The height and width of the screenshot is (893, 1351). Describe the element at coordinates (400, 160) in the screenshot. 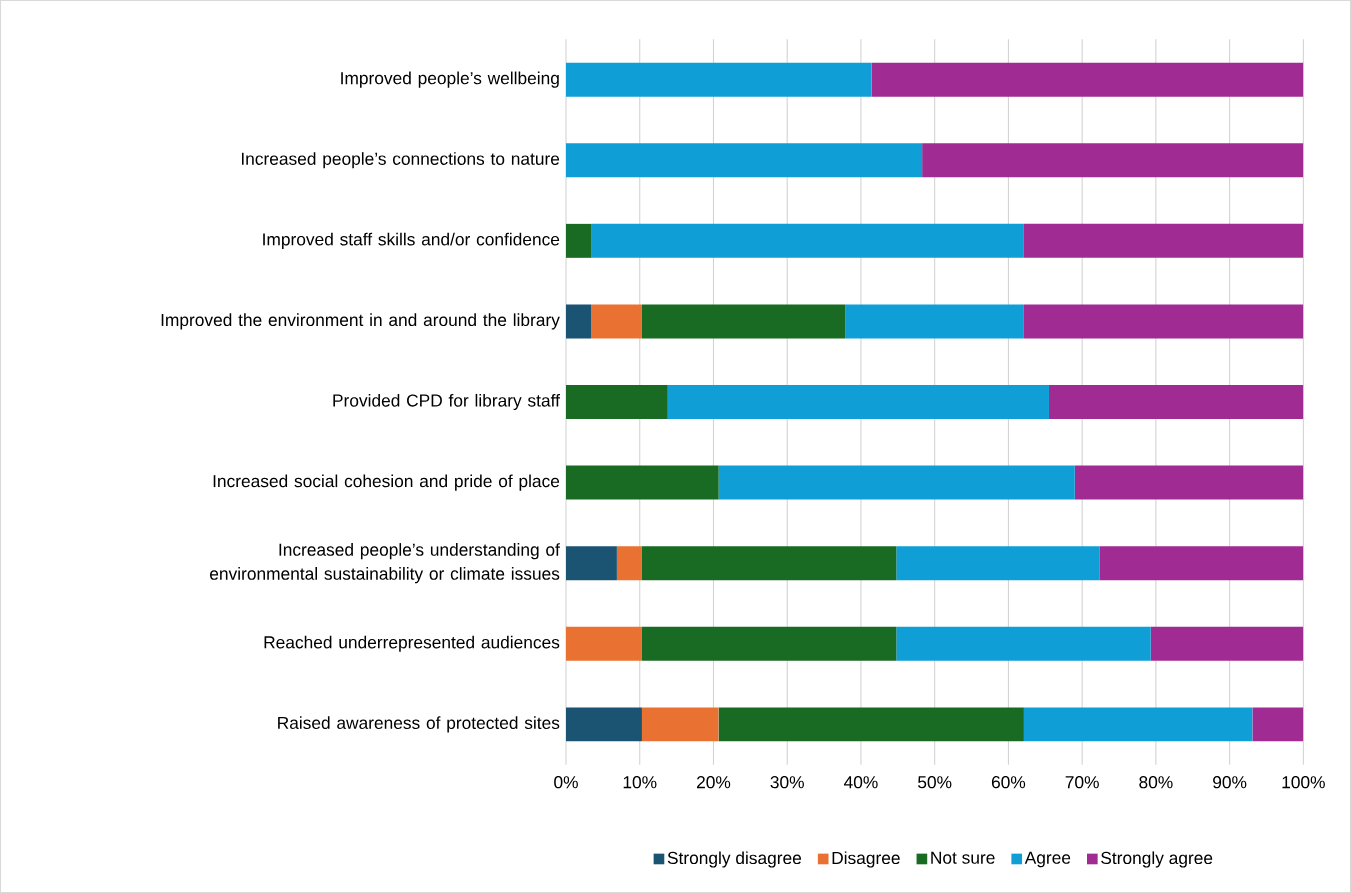

I see `y-tick-label: Increased people’s connections to nature` at that location.